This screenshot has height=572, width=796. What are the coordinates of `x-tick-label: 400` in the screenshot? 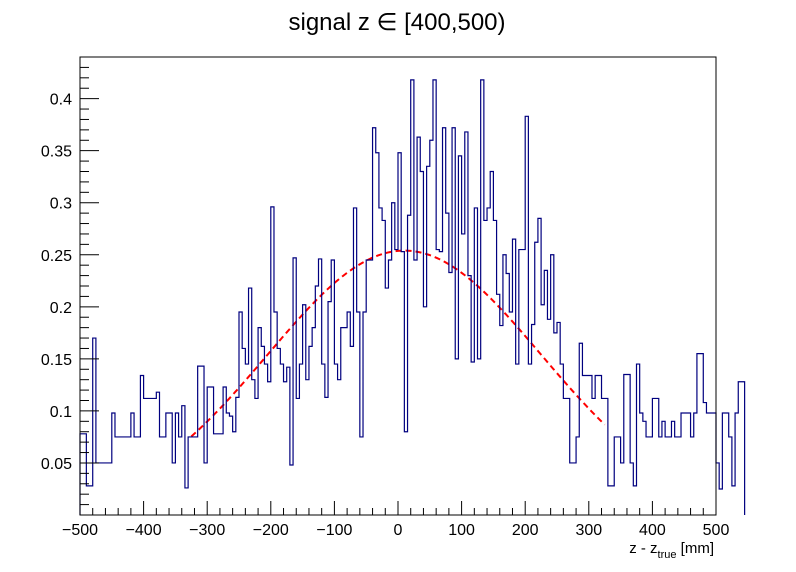 It's located at (652, 530).